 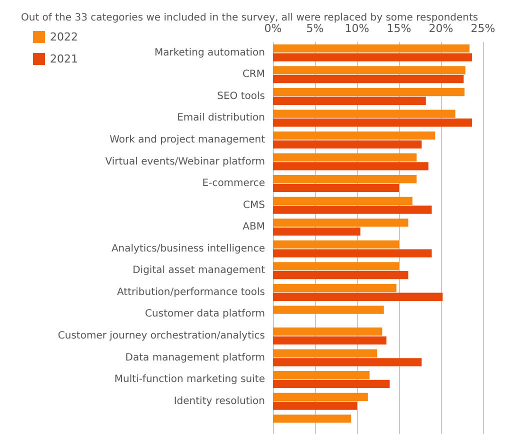 I want to click on y-tick-label: ABM, so click(x=253, y=227).